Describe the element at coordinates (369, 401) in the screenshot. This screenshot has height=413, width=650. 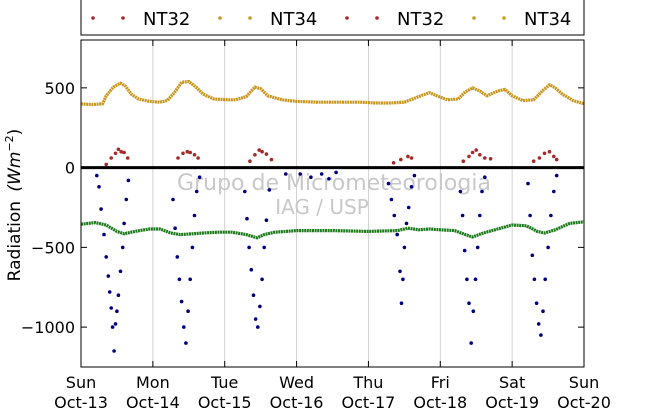
I see `x-tick-label-date: Oct-17` at that location.